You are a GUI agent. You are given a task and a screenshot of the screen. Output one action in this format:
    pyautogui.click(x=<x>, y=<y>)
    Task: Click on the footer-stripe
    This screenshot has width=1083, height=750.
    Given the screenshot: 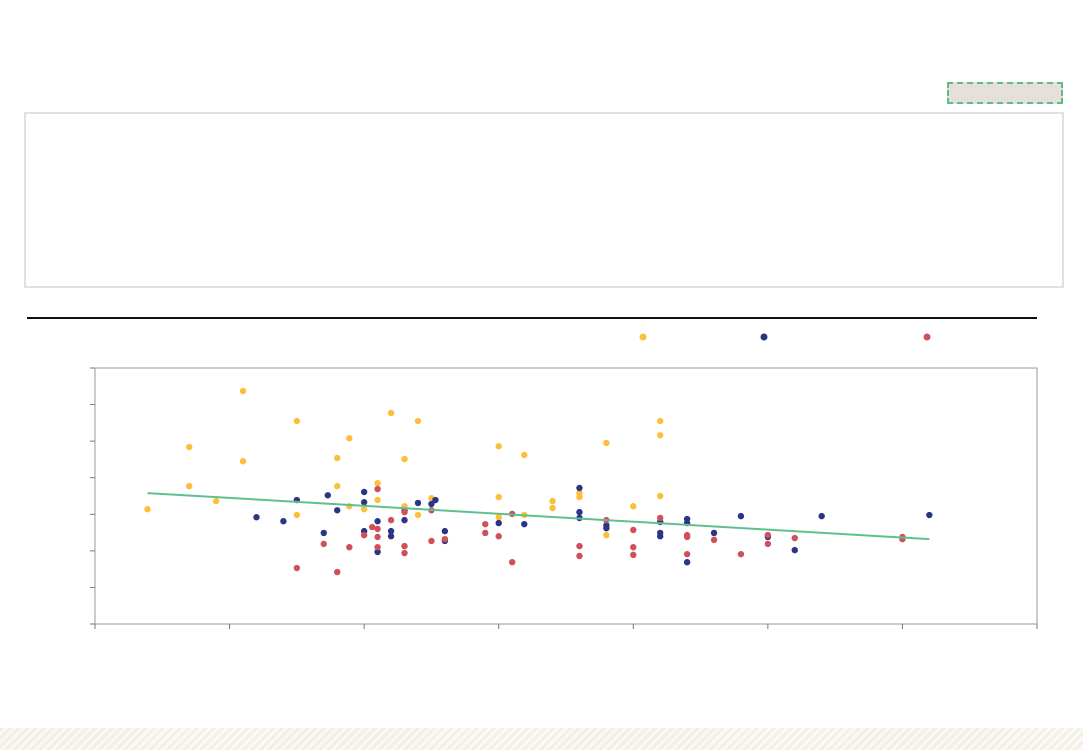 What is the action you would take?
    pyautogui.click(x=541, y=739)
    